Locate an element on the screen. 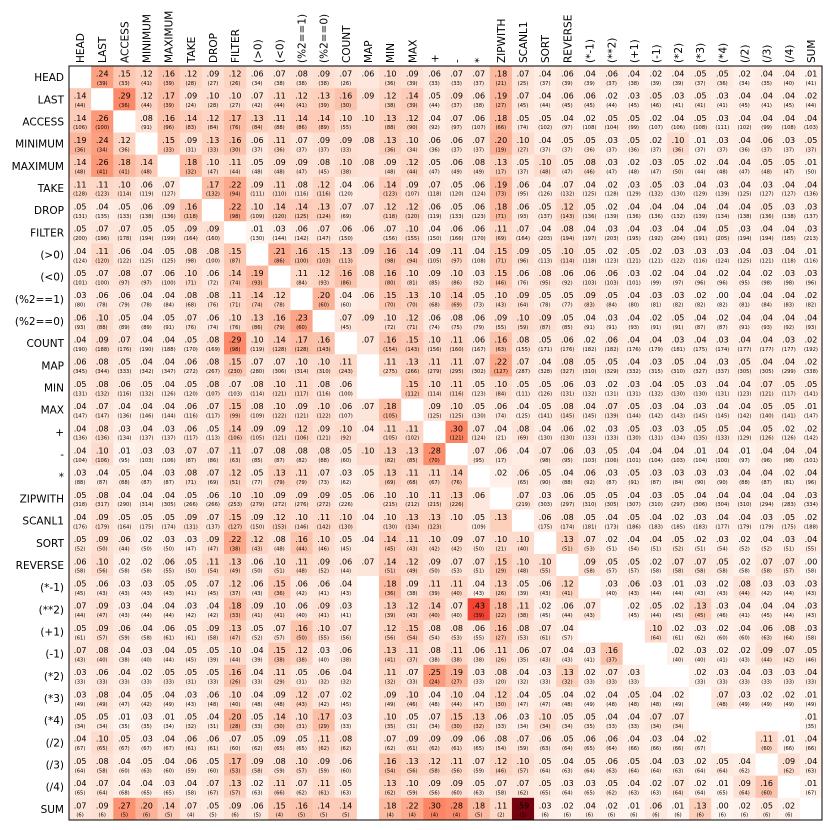 This screenshot has height=830, width=830. heatmap-cell: .04(81) is located at coordinates (744, 299).